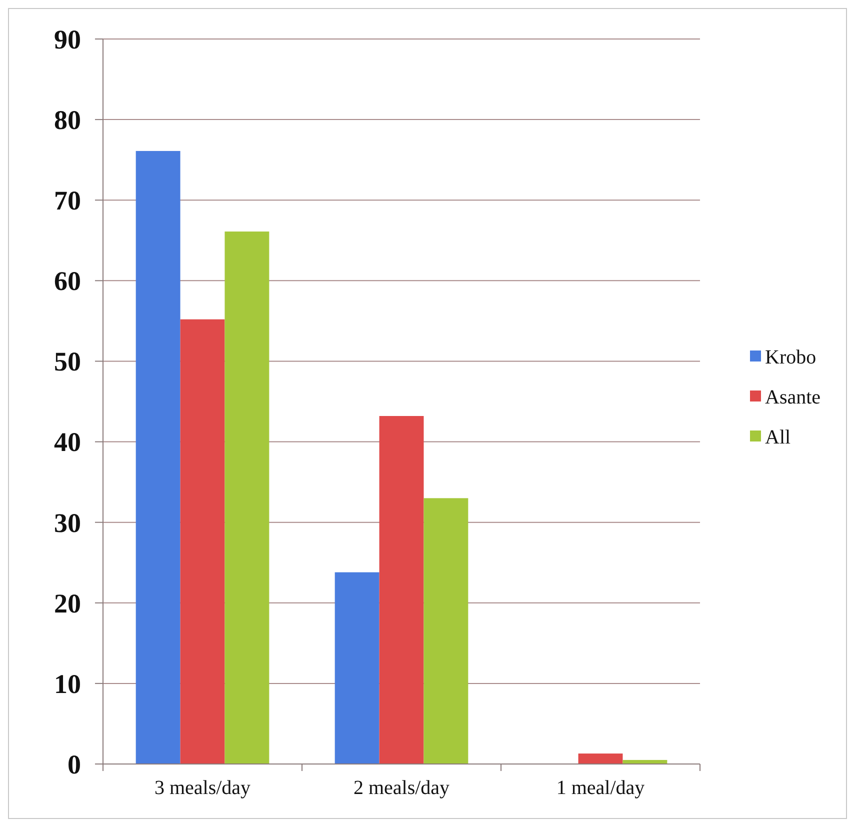  Describe the element at coordinates (202, 788) in the screenshot. I see `x-tick-label: 3 meals/day` at that location.